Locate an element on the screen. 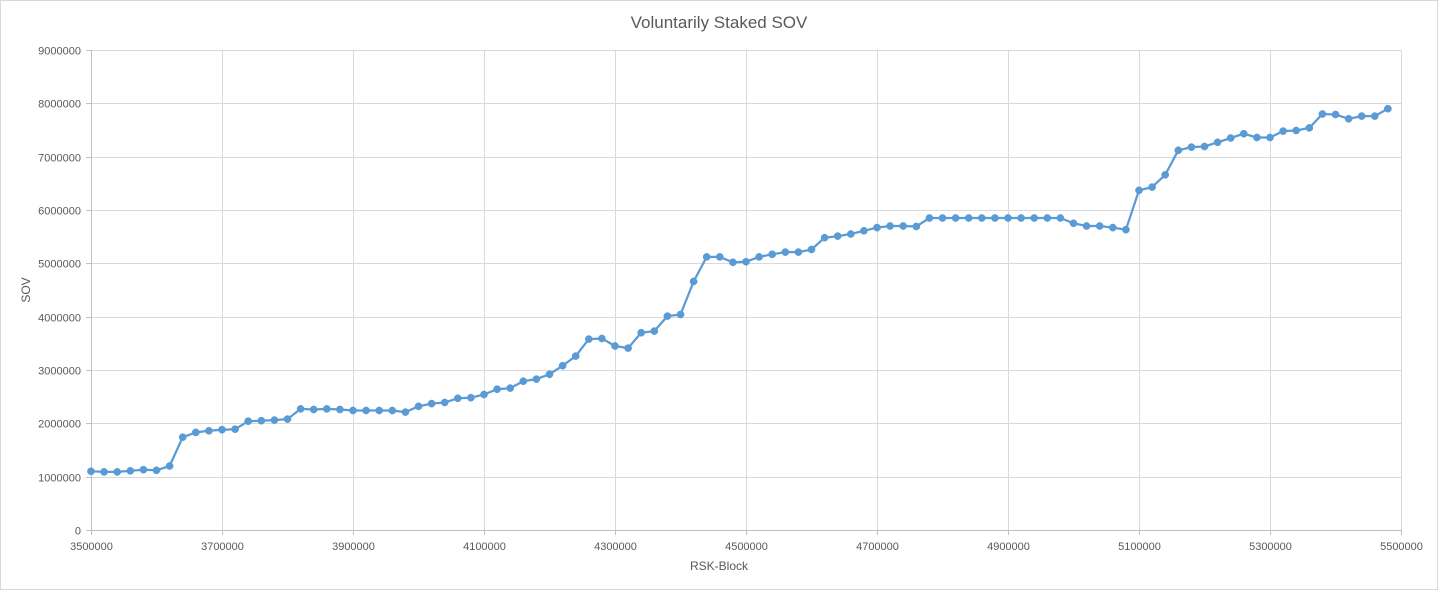 The height and width of the screenshot is (595, 1438). y-tick-label: 7000000 is located at coordinates (59, 159).